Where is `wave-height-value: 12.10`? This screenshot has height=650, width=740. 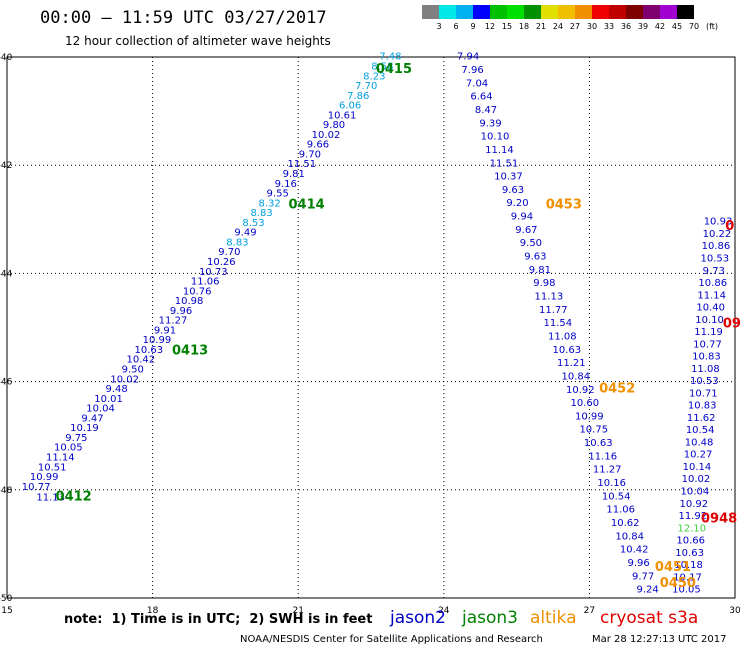 wave-height-value: 12.10 is located at coordinates (691, 528).